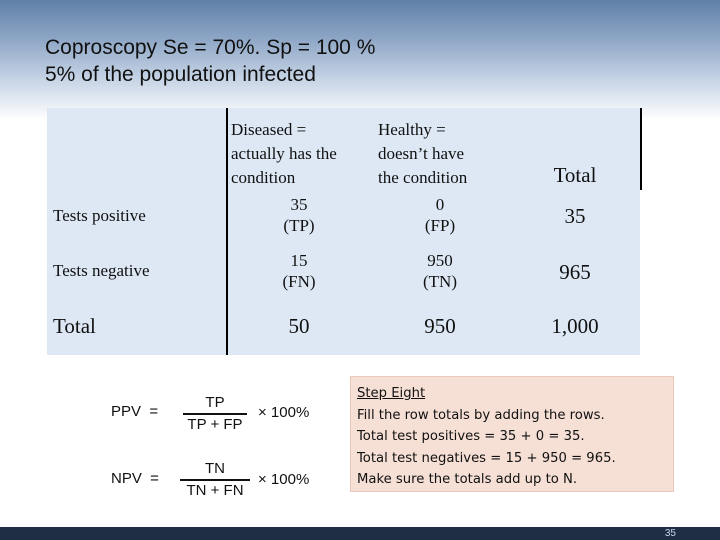 This screenshot has height=540, width=720. What do you see at coordinates (299, 204) in the screenshot?
I see `cell-tp-value: 35` at bounding box center [299, 204].